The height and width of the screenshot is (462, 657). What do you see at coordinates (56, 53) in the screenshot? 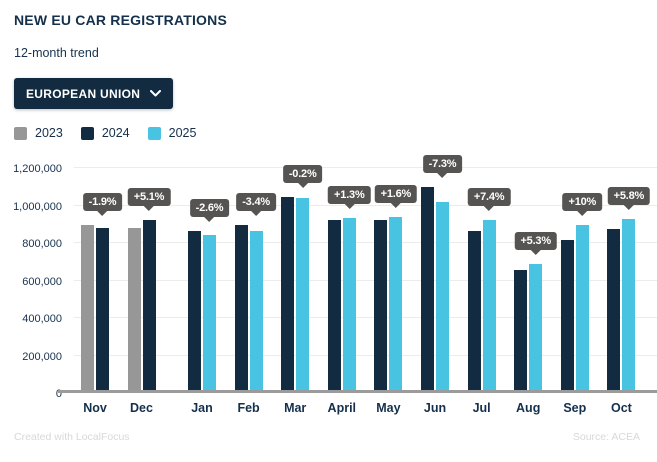
I see `chart-subtitle: 12-month trend` at bounding box center [56, 53].